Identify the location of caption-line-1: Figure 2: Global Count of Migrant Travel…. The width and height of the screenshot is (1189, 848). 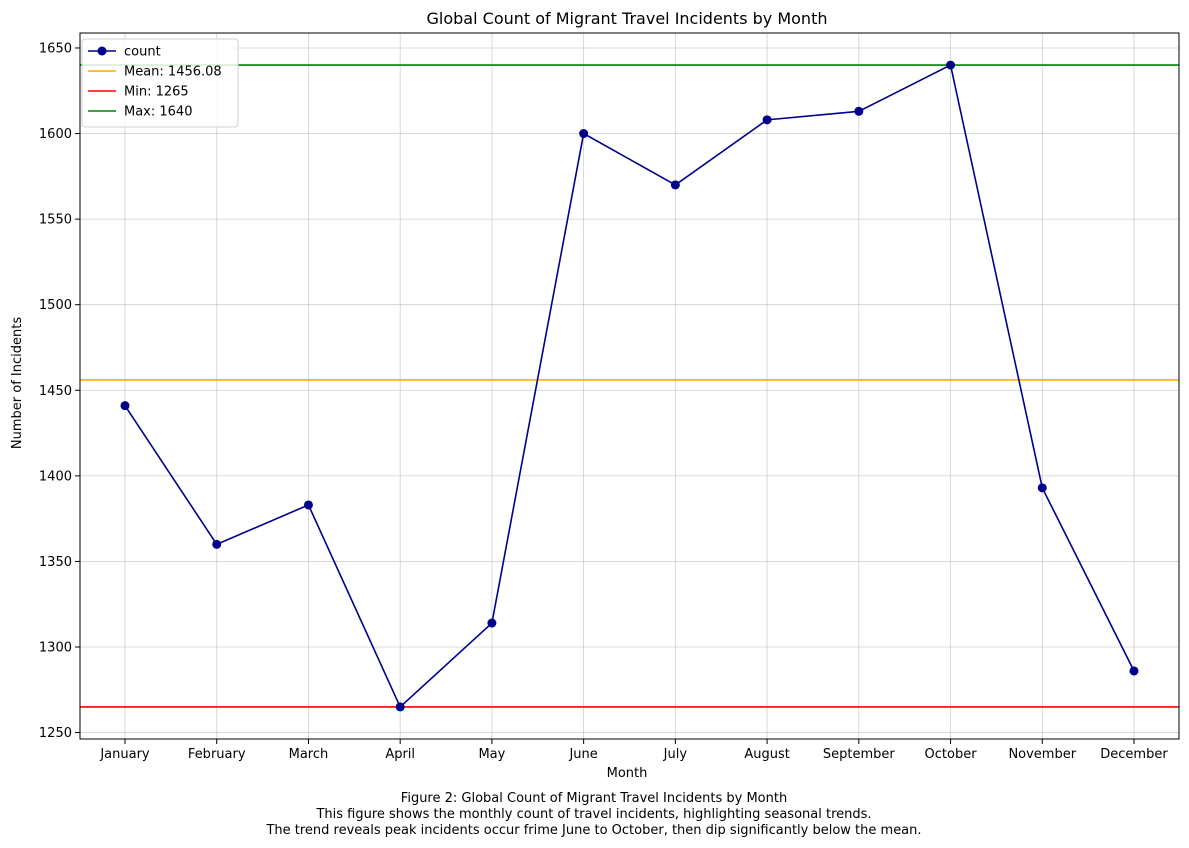
(594, 798).